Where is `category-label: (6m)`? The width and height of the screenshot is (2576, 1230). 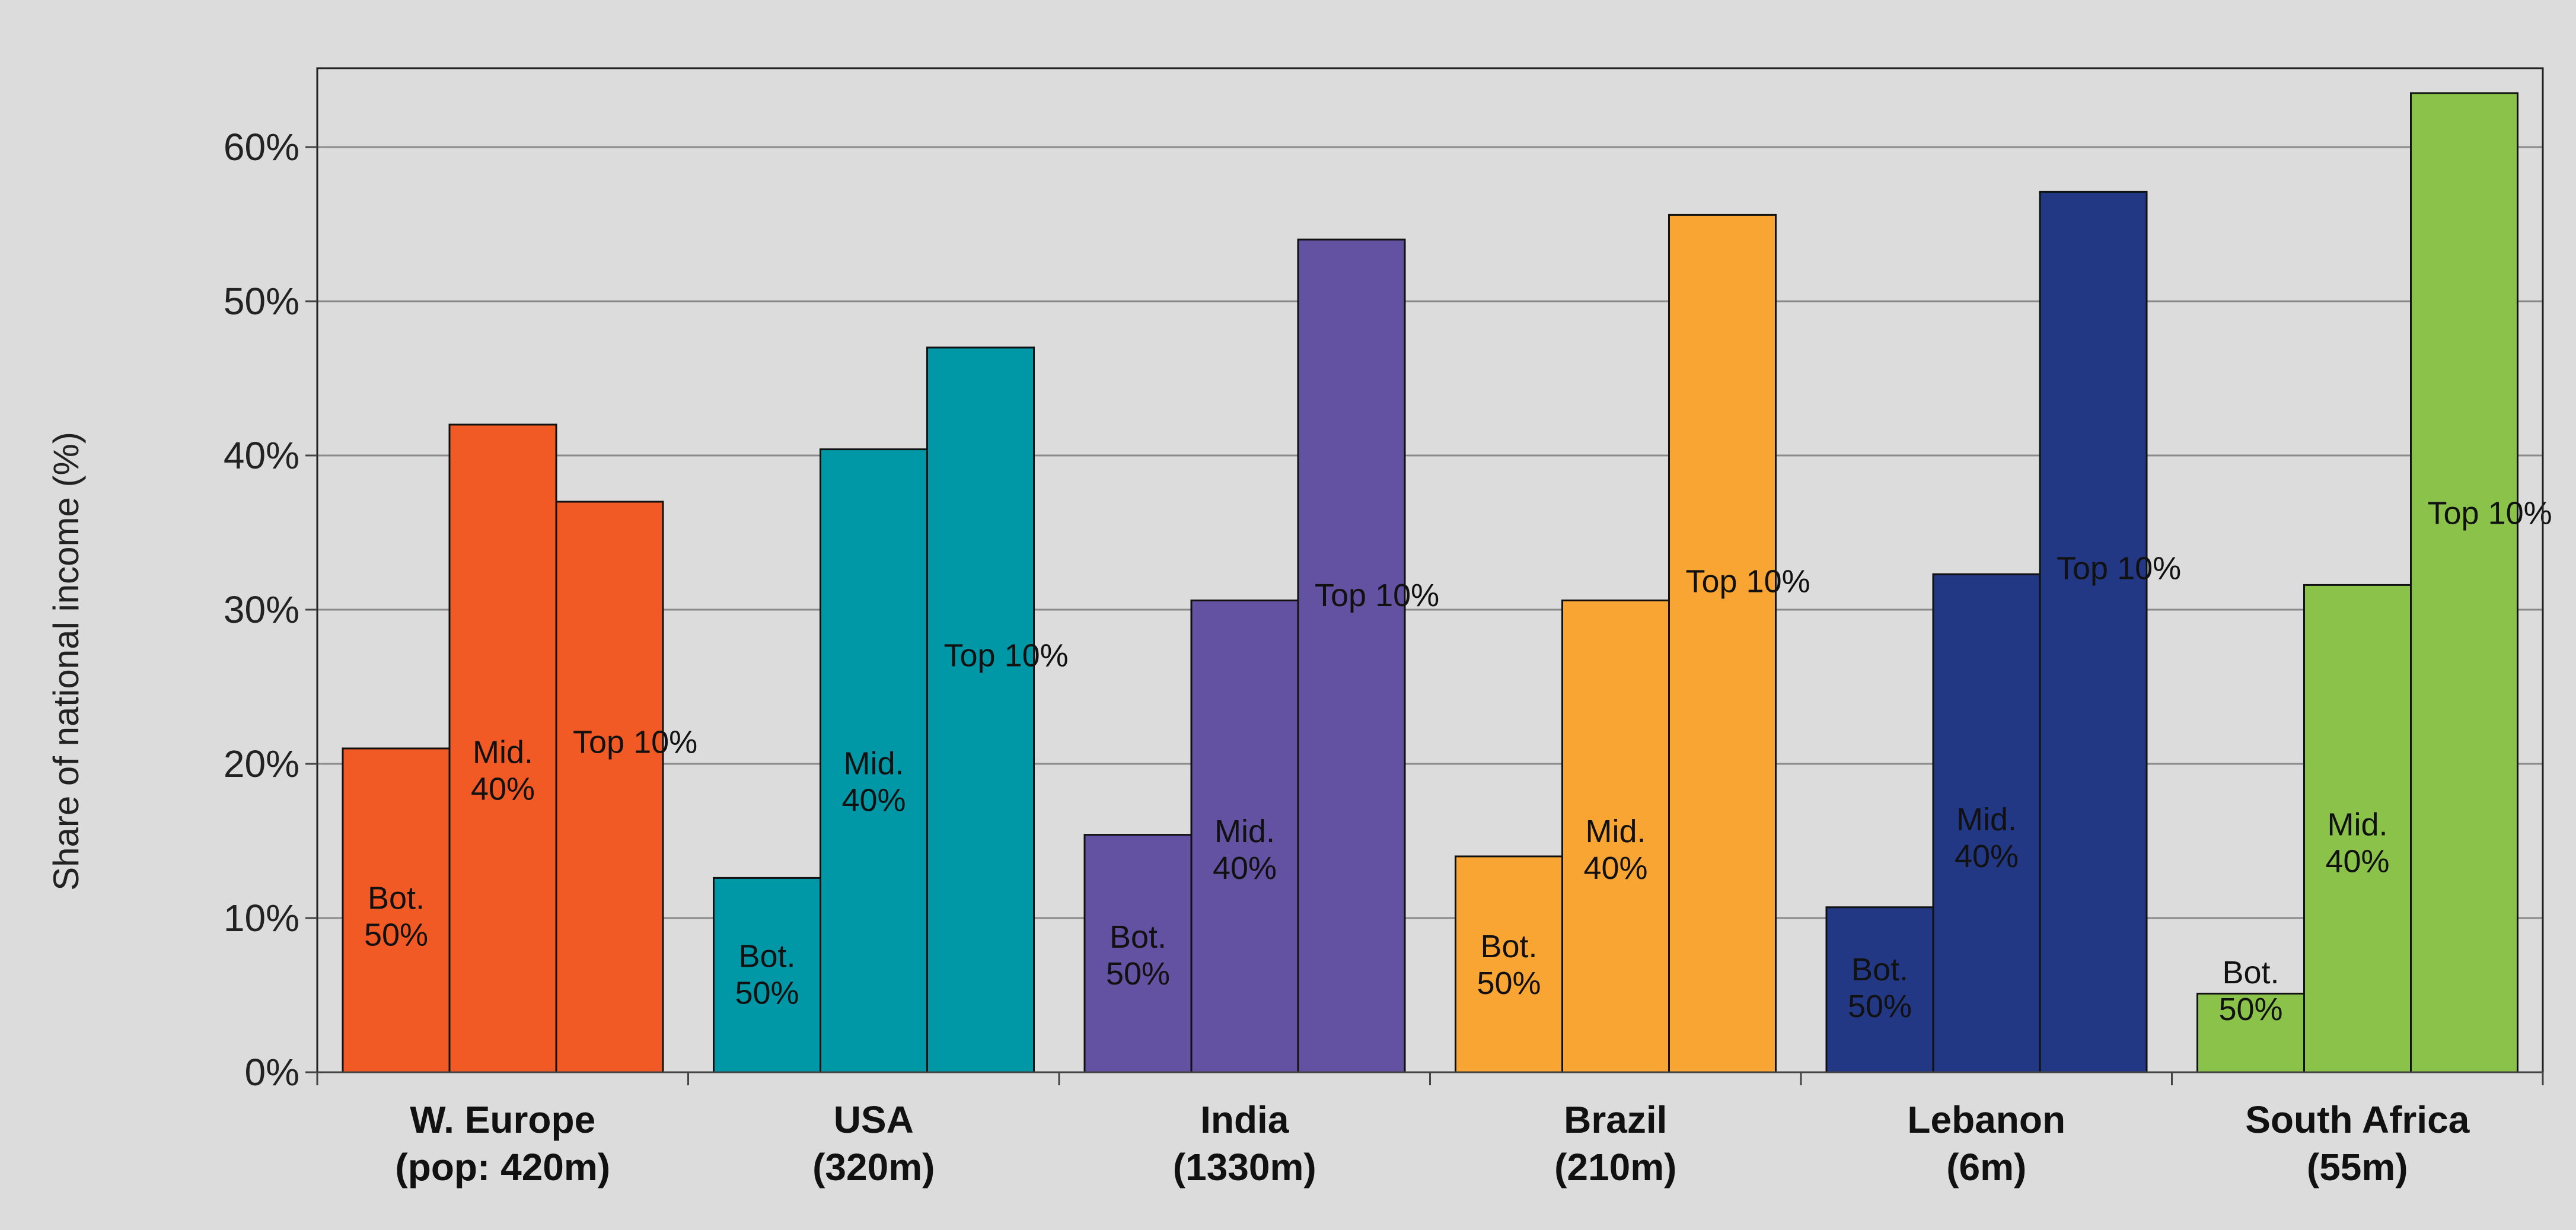
category-label: (6m) is located at coordinates (1986, 1167).